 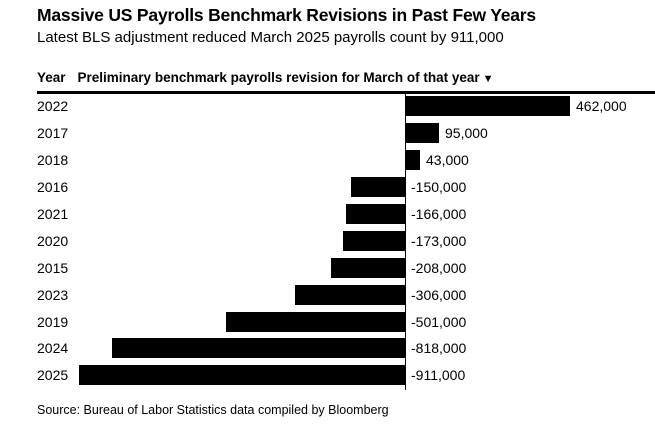 What do you see at coordinates (327, 214) in the screenshot?
I see `chart-row: 2021 -166,000` at bounding box center [327, 214].